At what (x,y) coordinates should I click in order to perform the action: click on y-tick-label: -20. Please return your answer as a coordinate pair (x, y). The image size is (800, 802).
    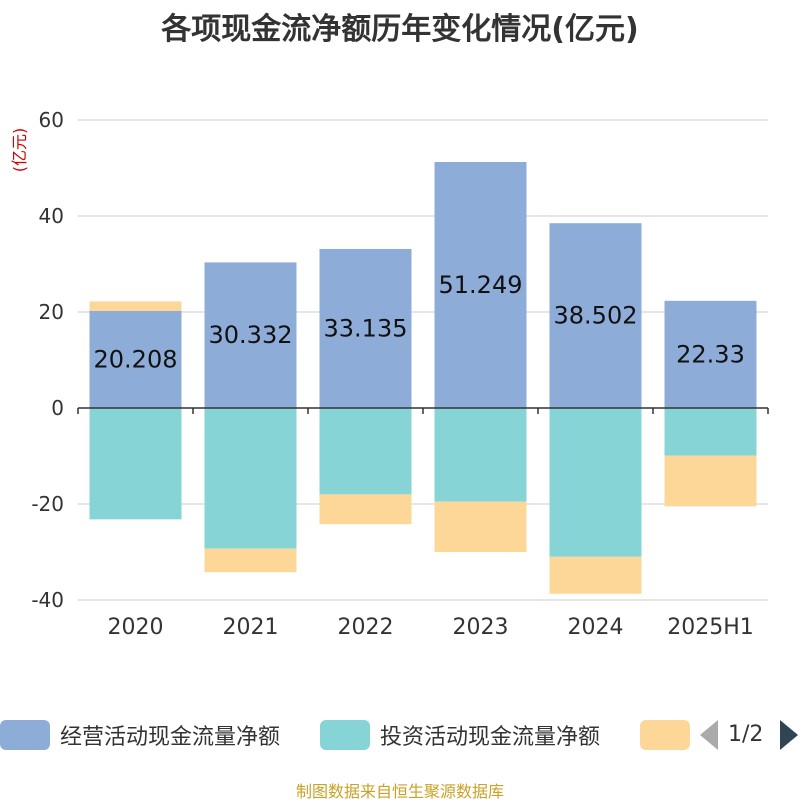
    Looking at the image, I should click on (47, 504).